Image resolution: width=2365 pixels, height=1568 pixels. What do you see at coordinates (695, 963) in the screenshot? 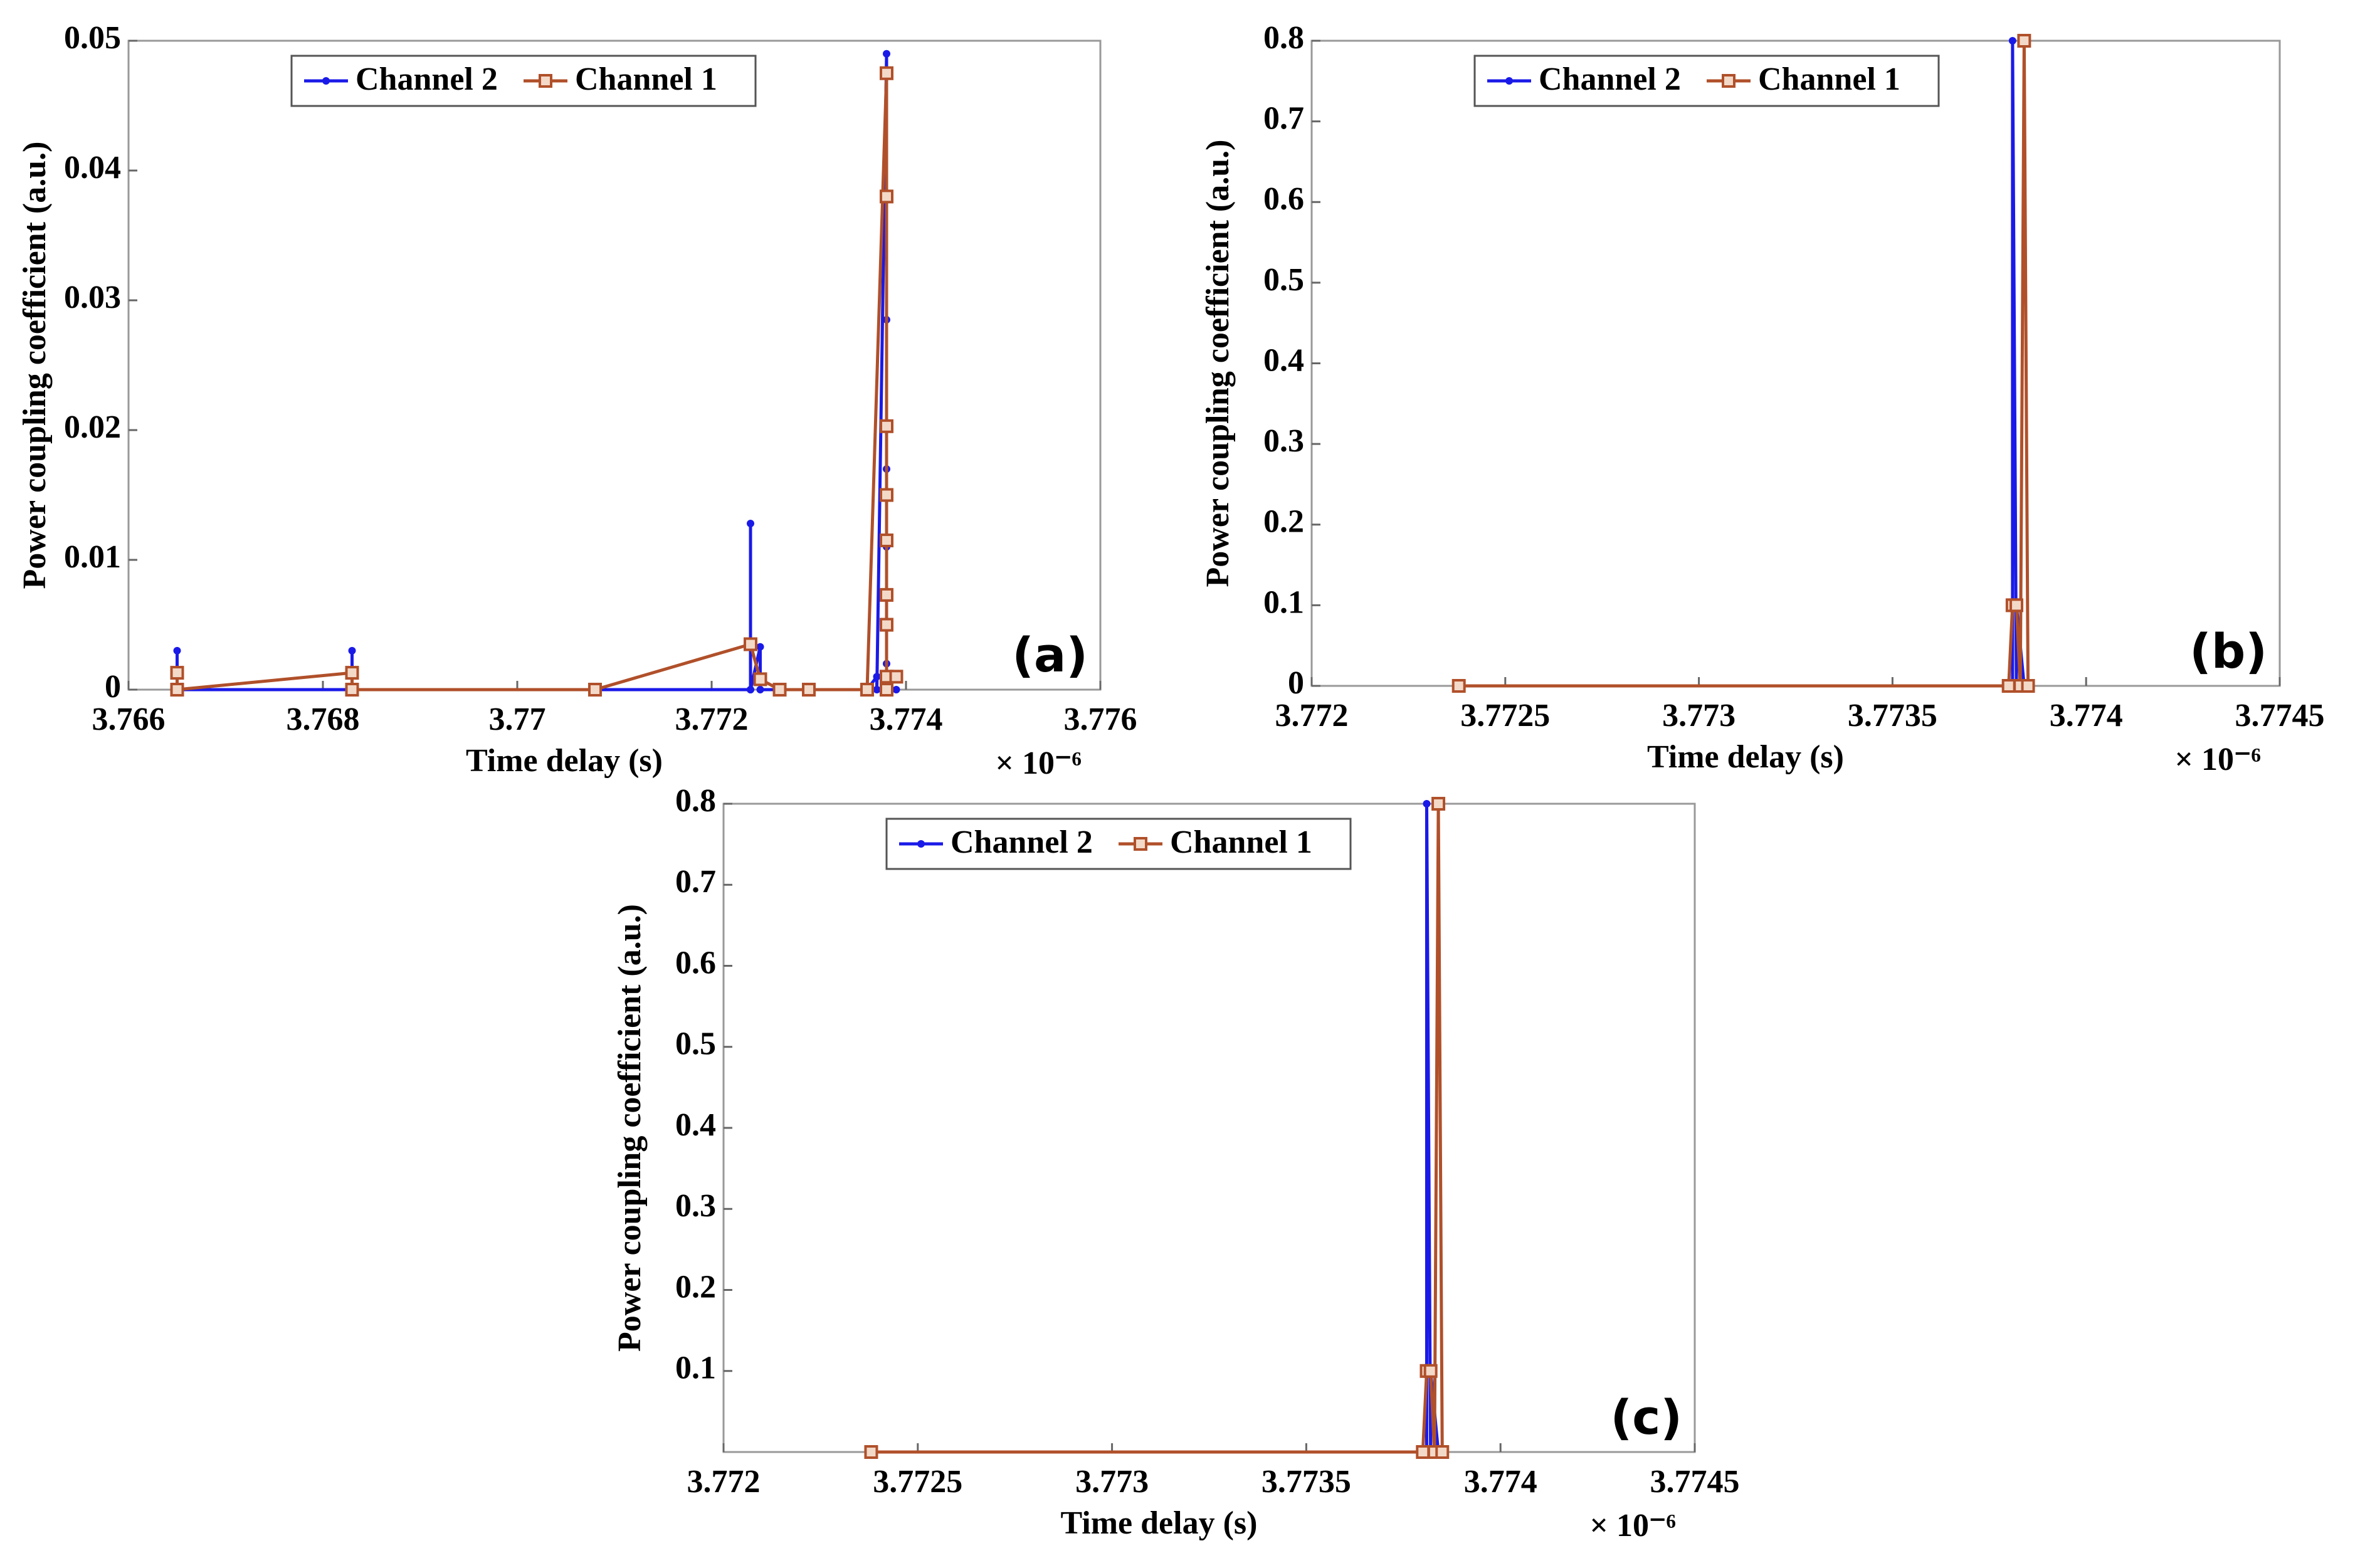
I see `y-tick-label: 0.6` at bounding box center [695, 963].